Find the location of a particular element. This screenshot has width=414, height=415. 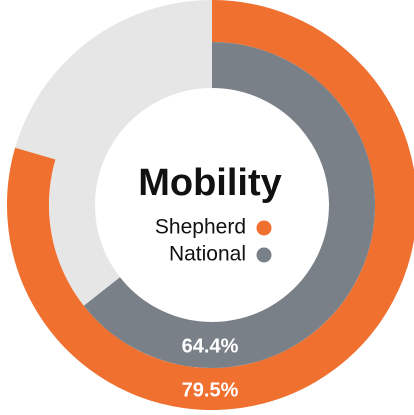

chart-title: Mobility is located at coordinates (210, 183).